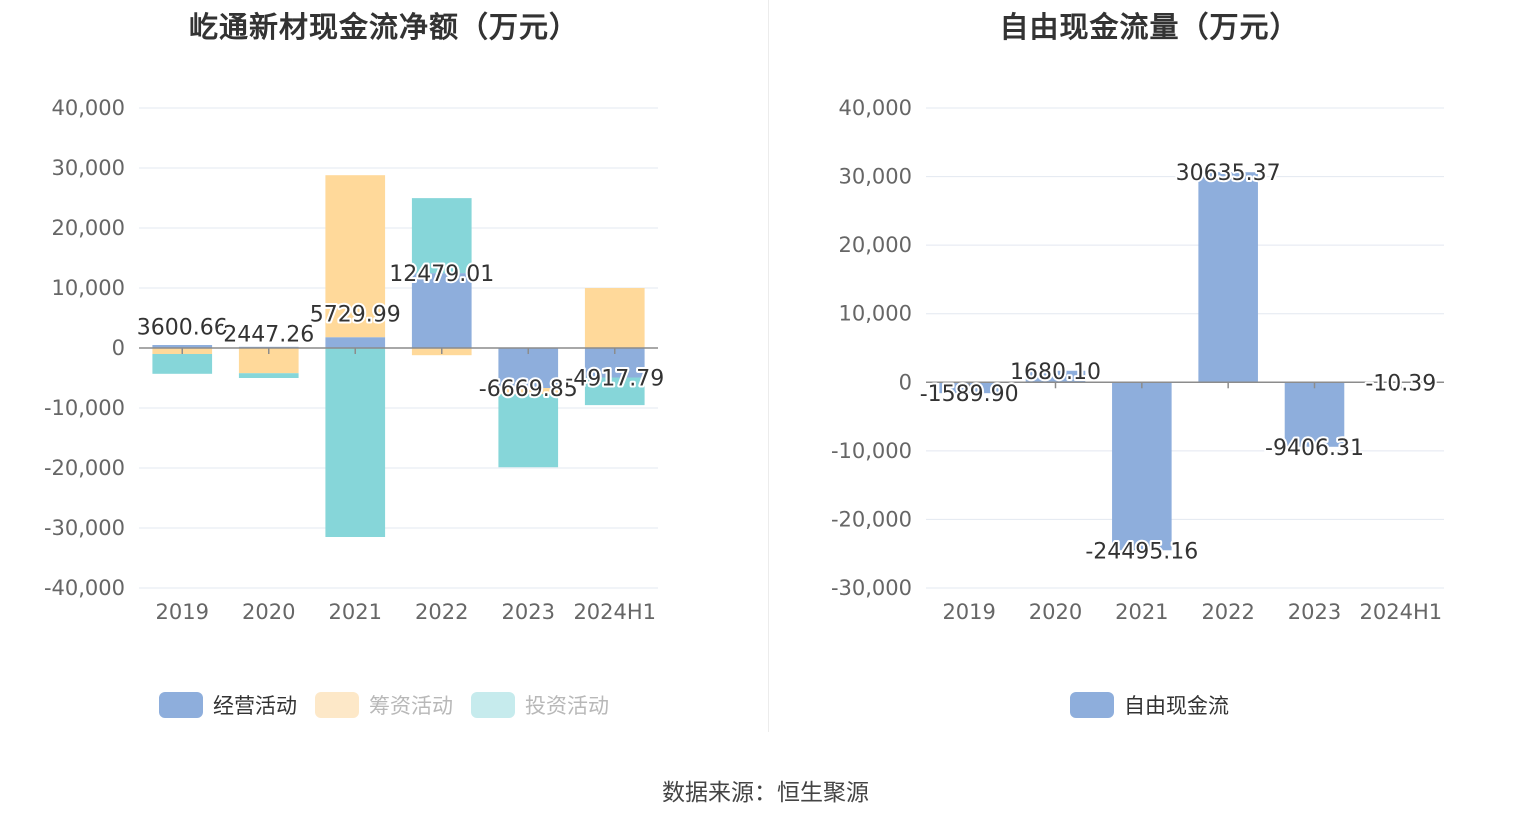 The image size is (1531, 826). Describe the element at coordinates (268, 334) in the screenshot. I see `data-label: 2447.26` at that location.